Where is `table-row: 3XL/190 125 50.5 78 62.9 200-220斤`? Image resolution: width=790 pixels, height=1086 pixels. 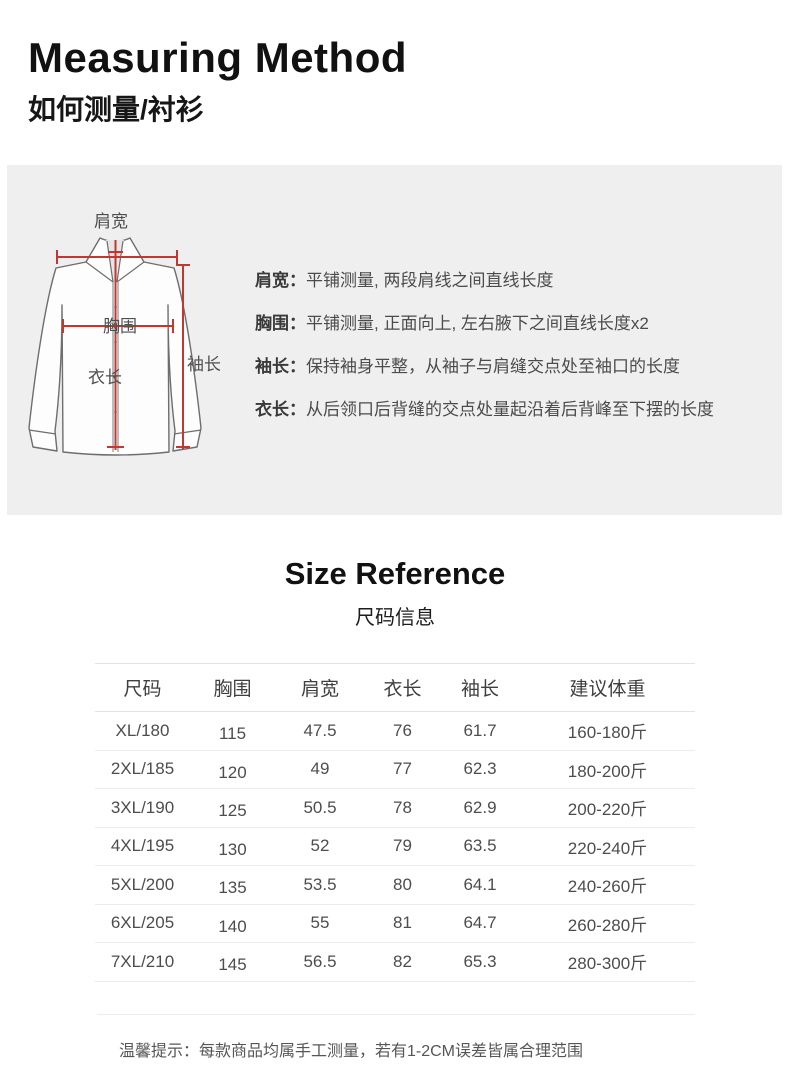
table-row: 3XL/190 125 50.5 78 62.9 200-220斤 is located at coordinates (395, 808).